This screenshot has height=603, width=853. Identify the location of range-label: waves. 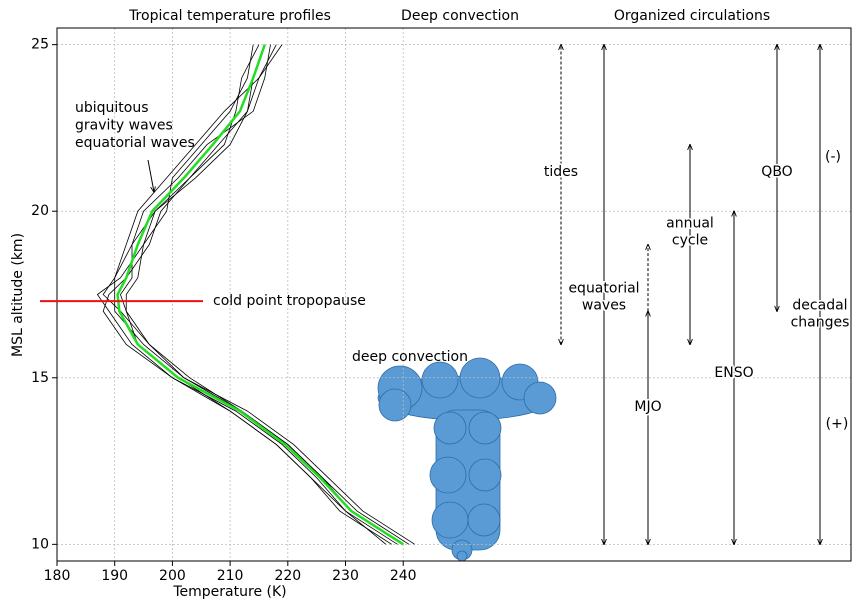
(604, 306).